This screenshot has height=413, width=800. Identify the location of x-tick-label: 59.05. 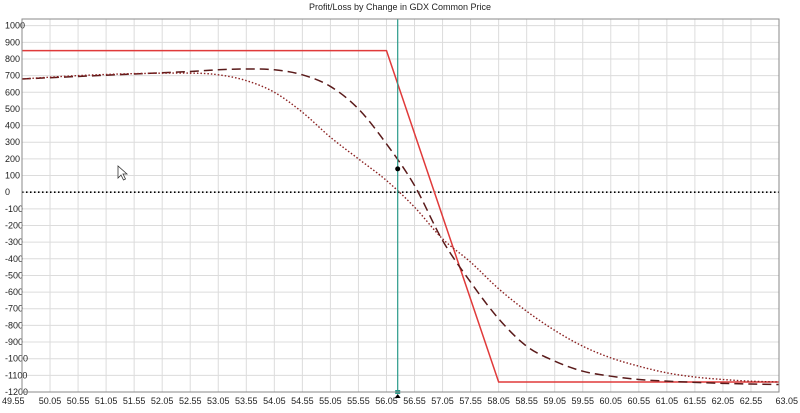
(554, 401).